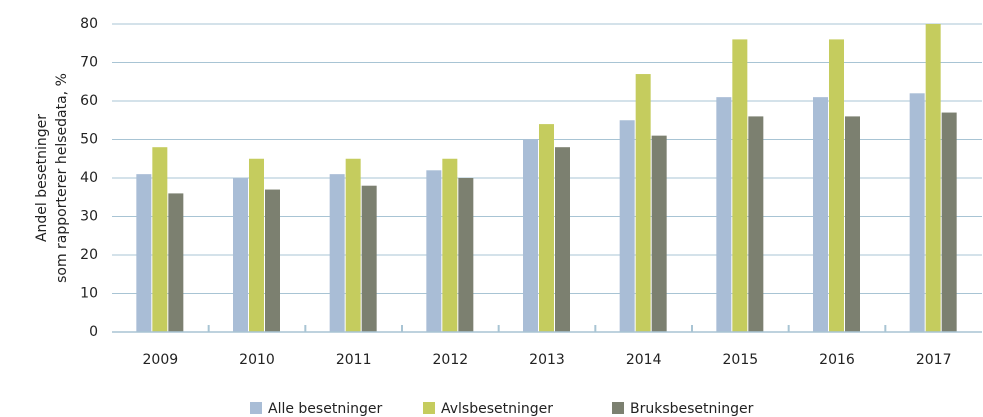  Describe the element at coordinates (644, 360) in the screenshot. I see `x-tick-label: 2014` at that location.